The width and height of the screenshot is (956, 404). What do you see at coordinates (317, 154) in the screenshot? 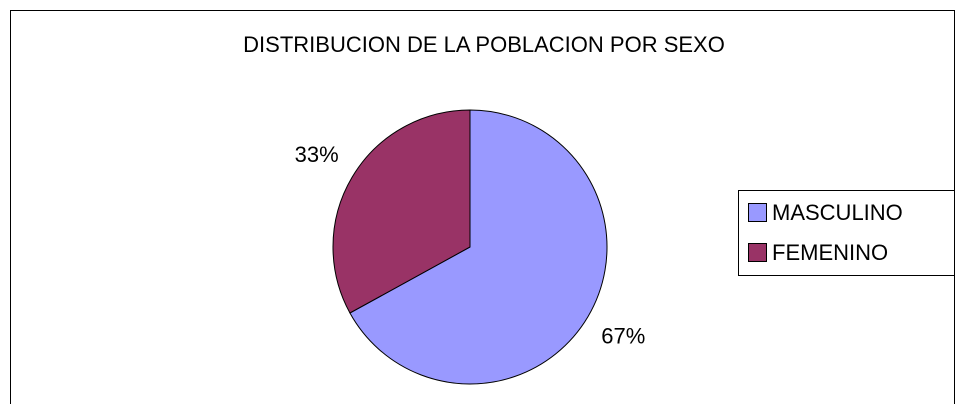
I see `data-label: 33%` at bounding box center [317, 154].